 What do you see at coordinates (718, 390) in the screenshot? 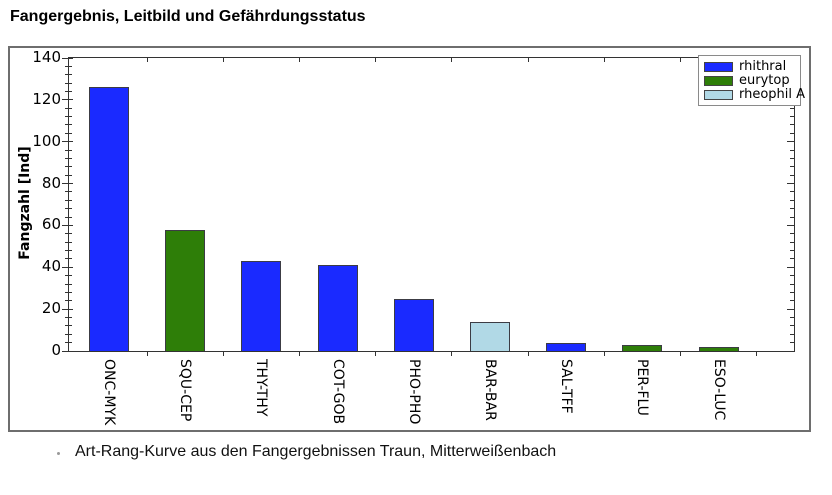
I see `x-tick-label-ESO-LUC: ESO-LUC` at bounding box center [718, 390].